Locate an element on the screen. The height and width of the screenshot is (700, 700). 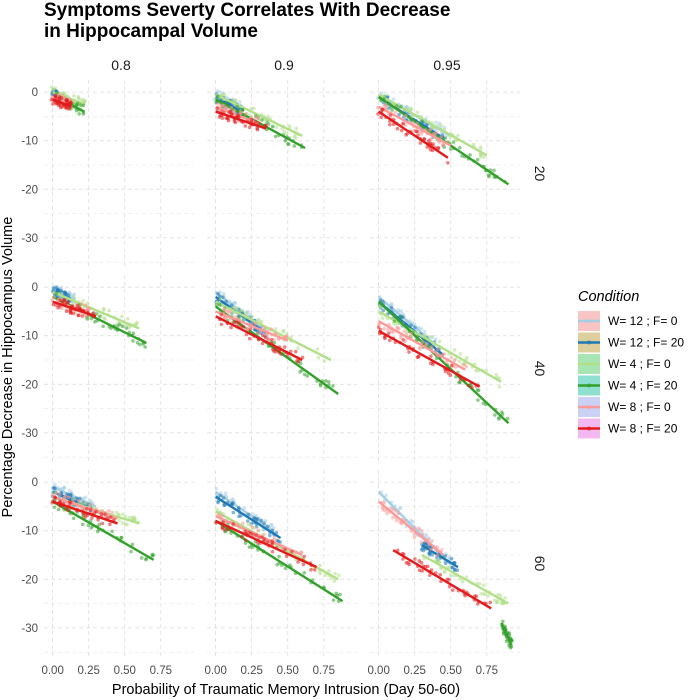
legend-label: W= 12 ; F= 0 is located at coordinates (643, 321).